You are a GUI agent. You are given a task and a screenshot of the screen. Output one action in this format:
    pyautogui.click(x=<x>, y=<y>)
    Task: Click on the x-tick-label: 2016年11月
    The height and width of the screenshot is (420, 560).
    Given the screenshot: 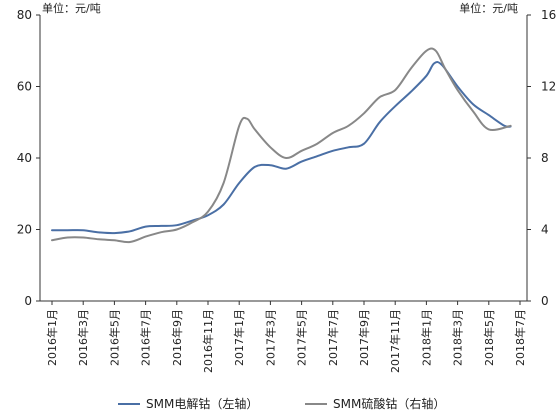 What is the action you would take?
    pyautogui.click(x=208, y=341)
    